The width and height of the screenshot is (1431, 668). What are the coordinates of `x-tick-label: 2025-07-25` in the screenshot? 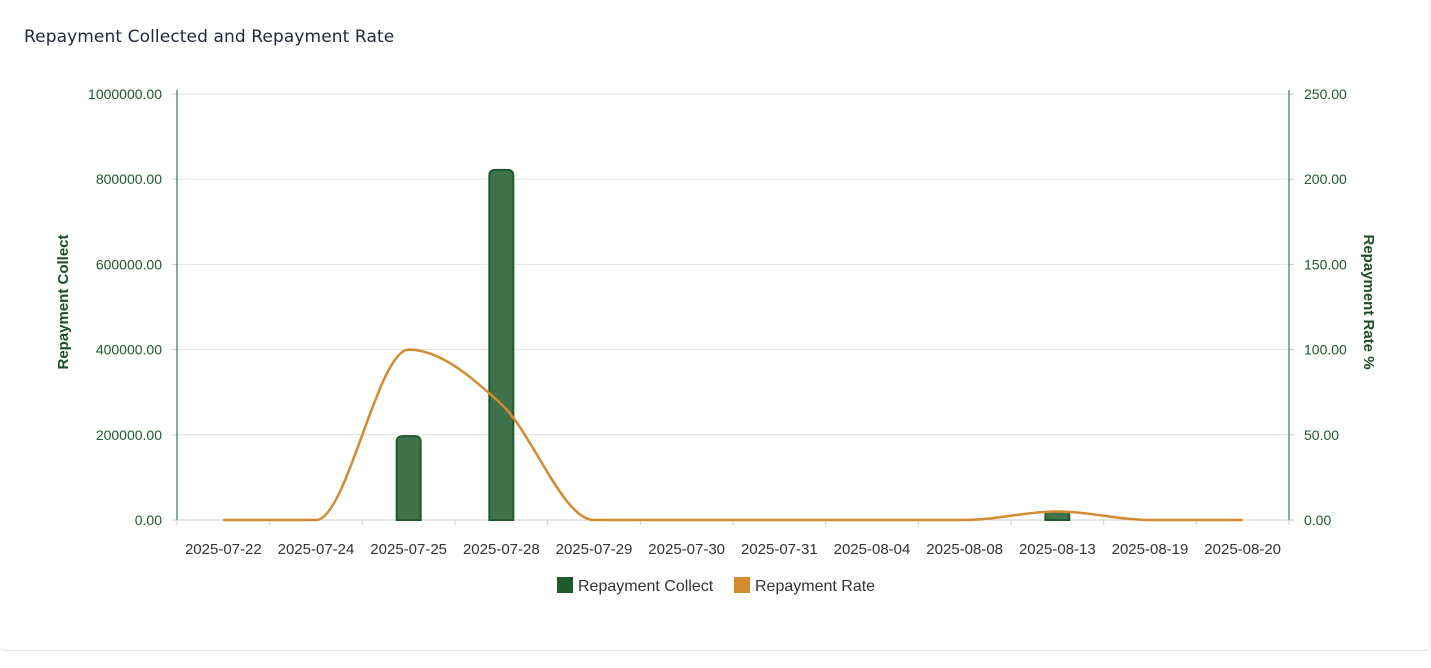 It's located at (408, 549).